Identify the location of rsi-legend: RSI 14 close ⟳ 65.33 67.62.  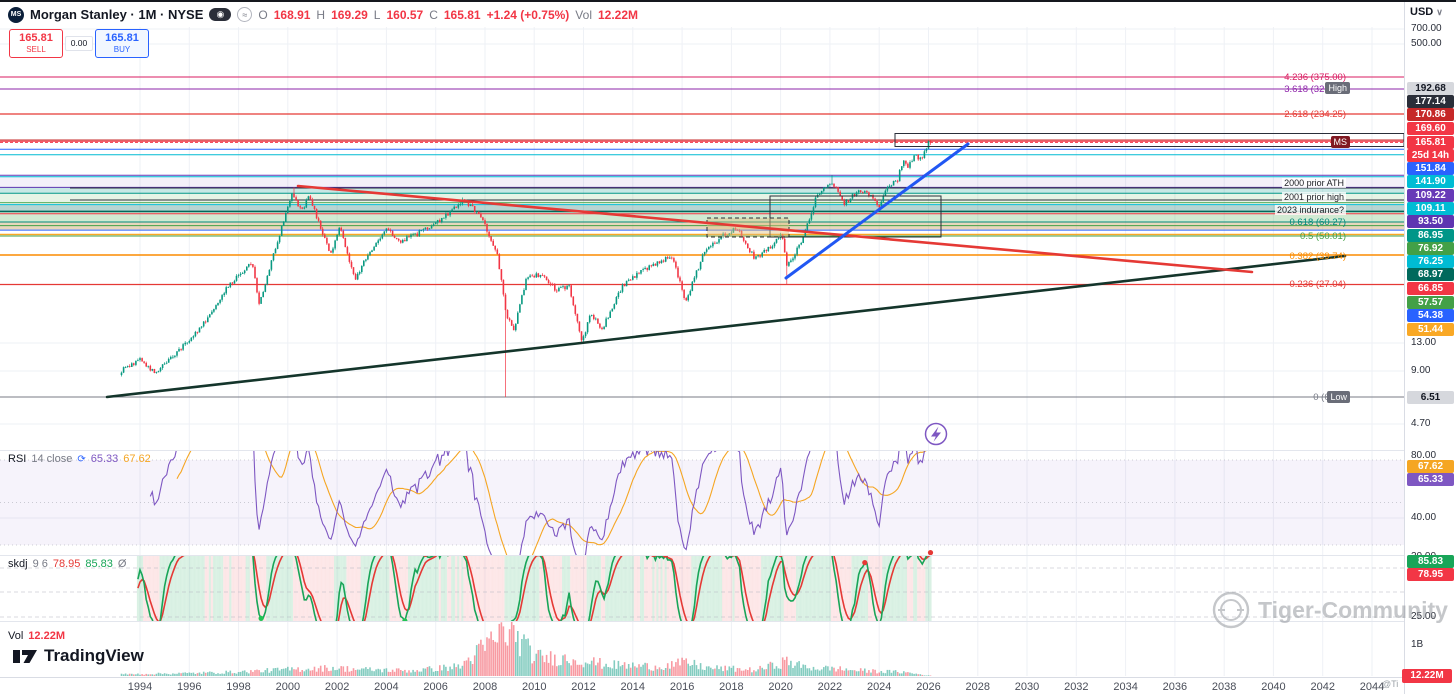
(79, 459).